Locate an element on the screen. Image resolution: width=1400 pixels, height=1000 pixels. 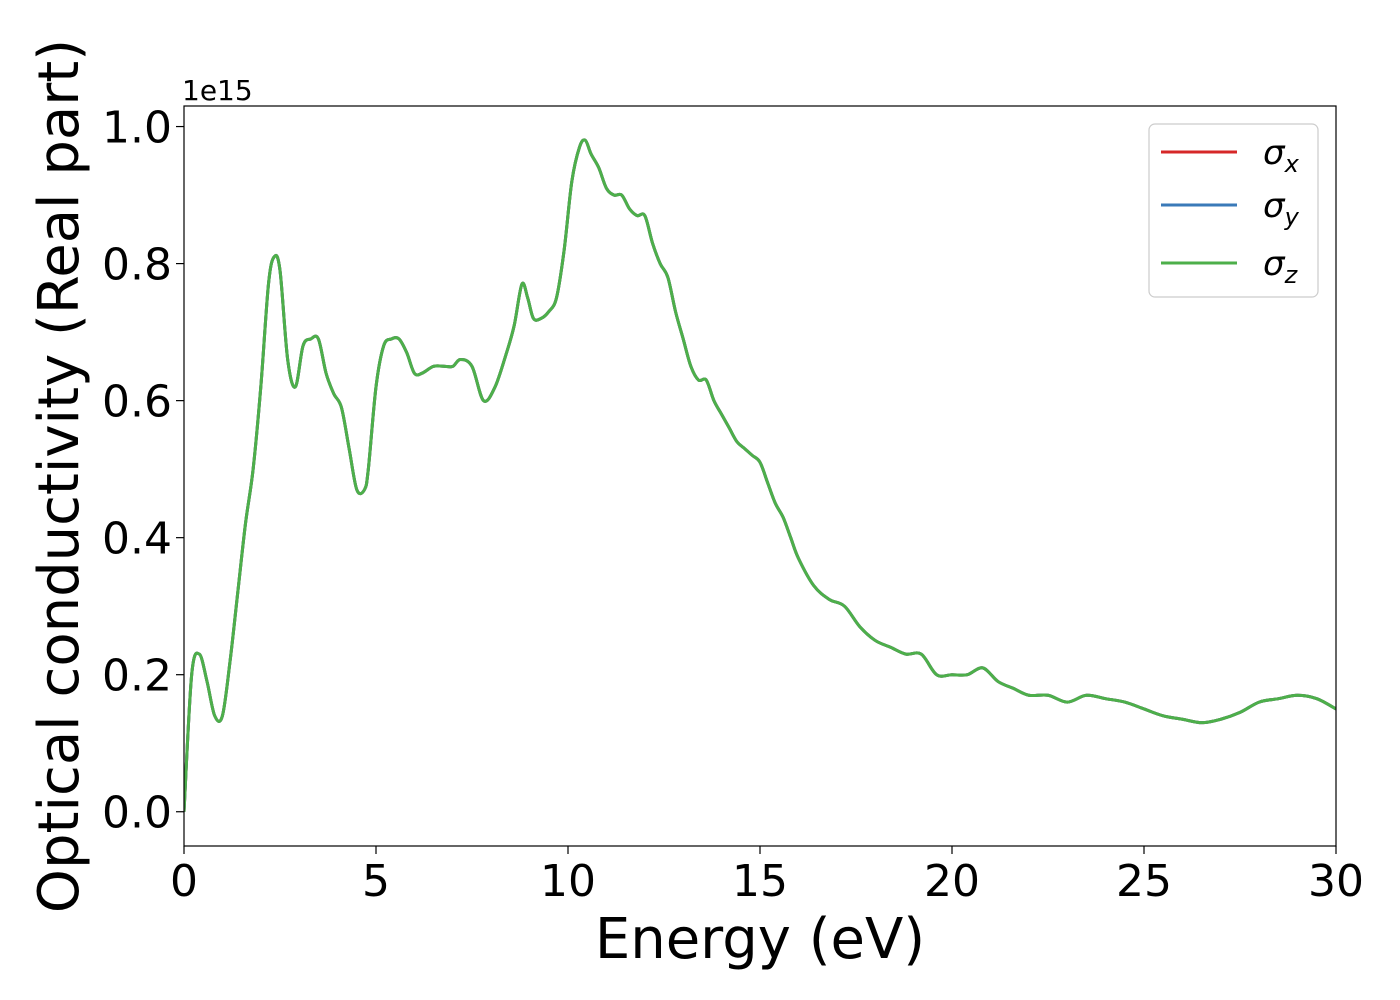
legend: σx σy σz is located at coordinates (1233, 210).